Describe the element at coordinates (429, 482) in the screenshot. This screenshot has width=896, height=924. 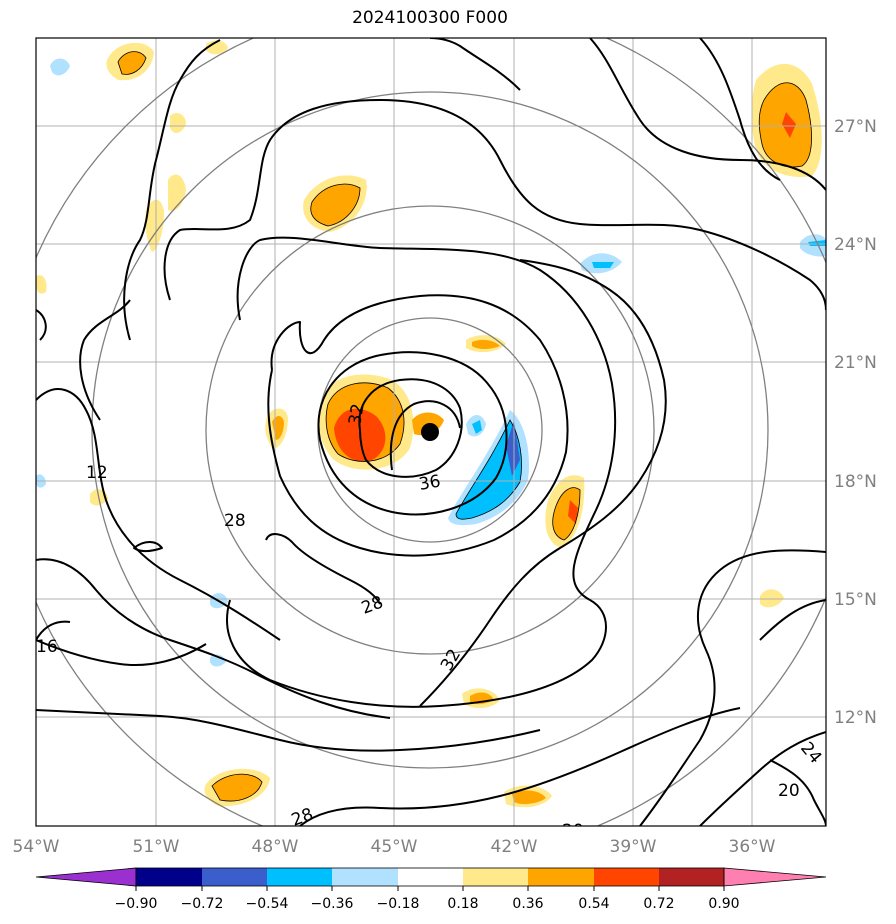
I see `contour-label: 36` at that location.